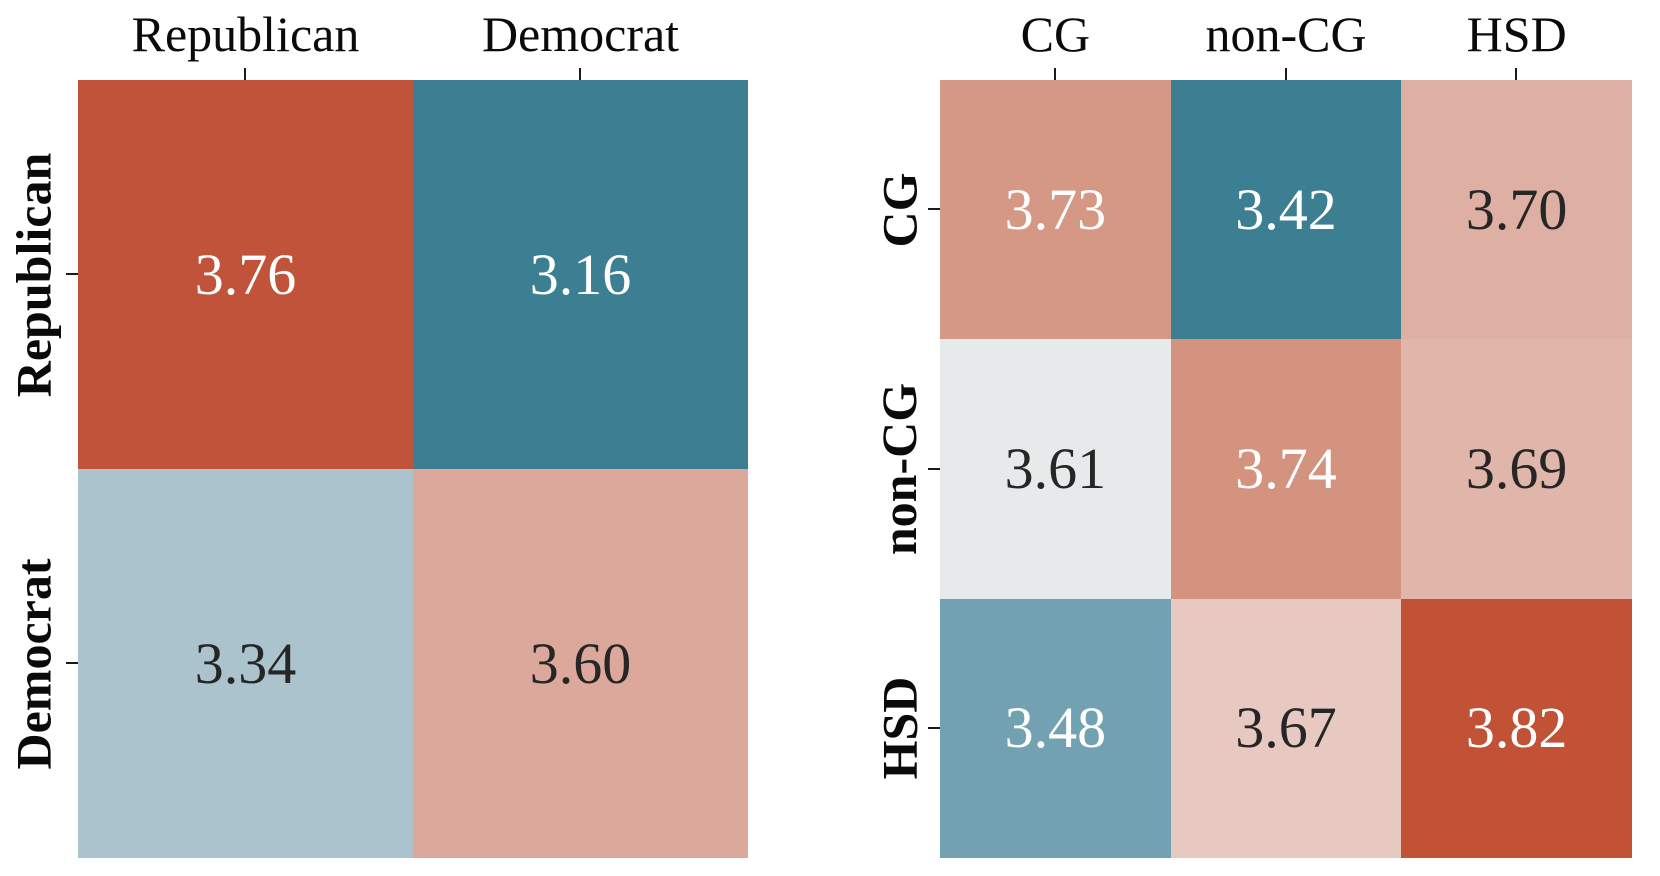  Describe the element at coordinates (1516, 210) in the screenshot. I see `heatmap-cell: 3.70` at that location.